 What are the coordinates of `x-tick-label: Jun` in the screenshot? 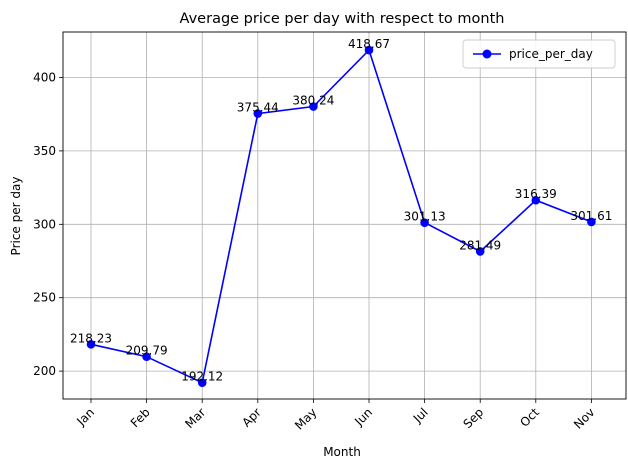 It's located at (363, 417).